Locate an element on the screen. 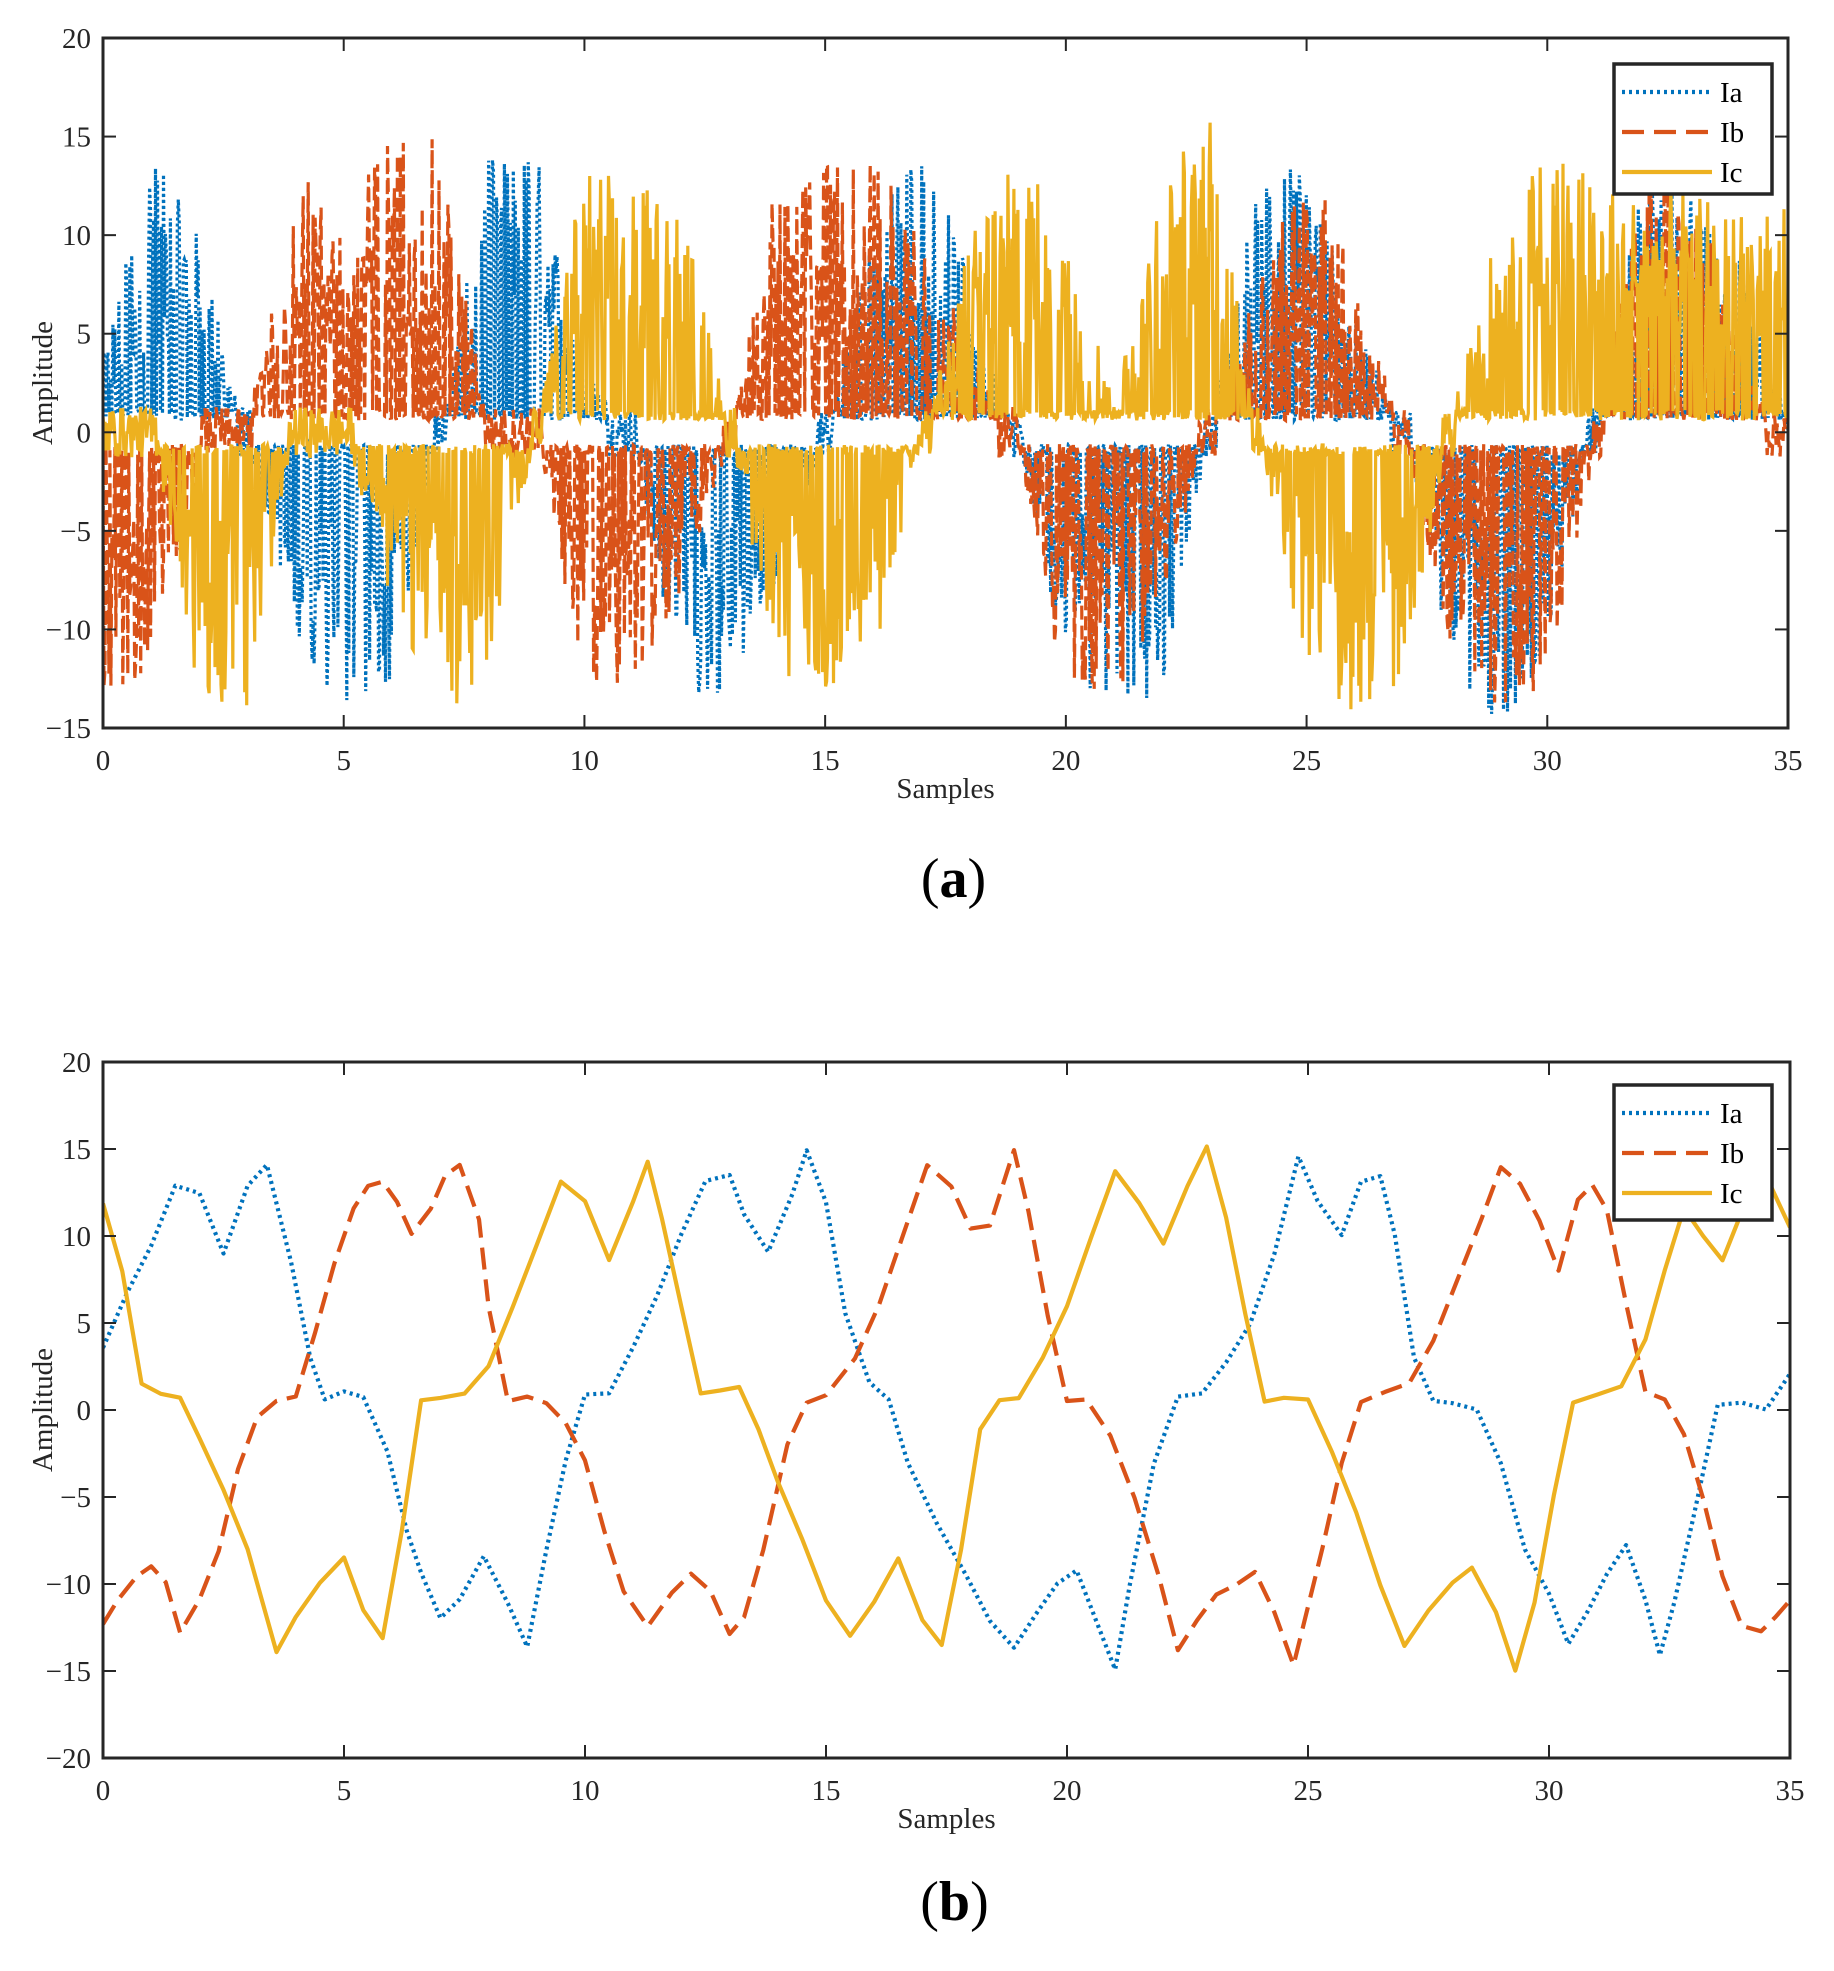 This screenshot has width=1834, height=1971. y-tick-label: −20 is located at coordinates (68, 1759).